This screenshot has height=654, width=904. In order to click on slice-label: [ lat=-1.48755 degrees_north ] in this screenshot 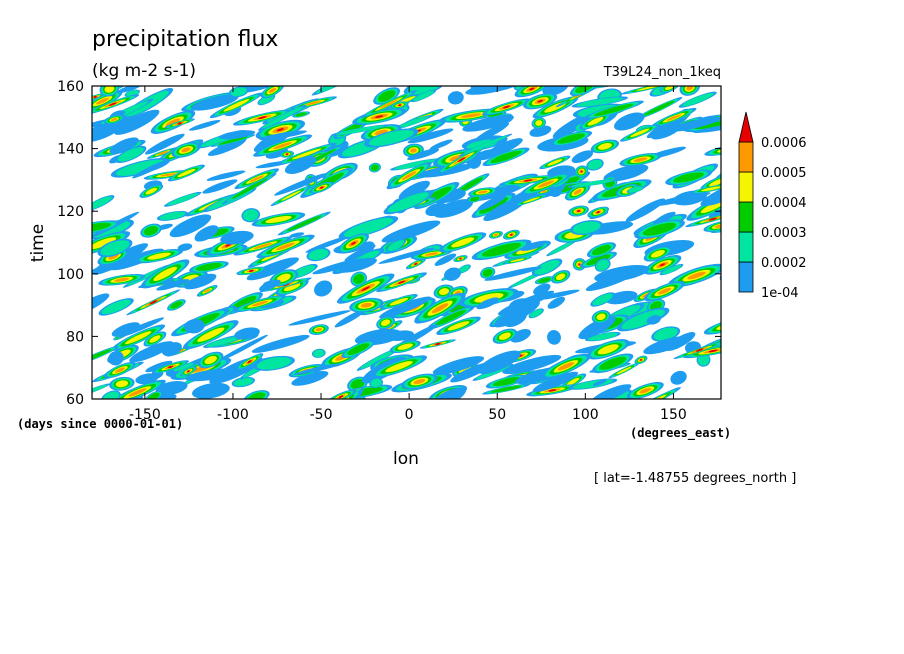, I will do `click(695, 478)`.